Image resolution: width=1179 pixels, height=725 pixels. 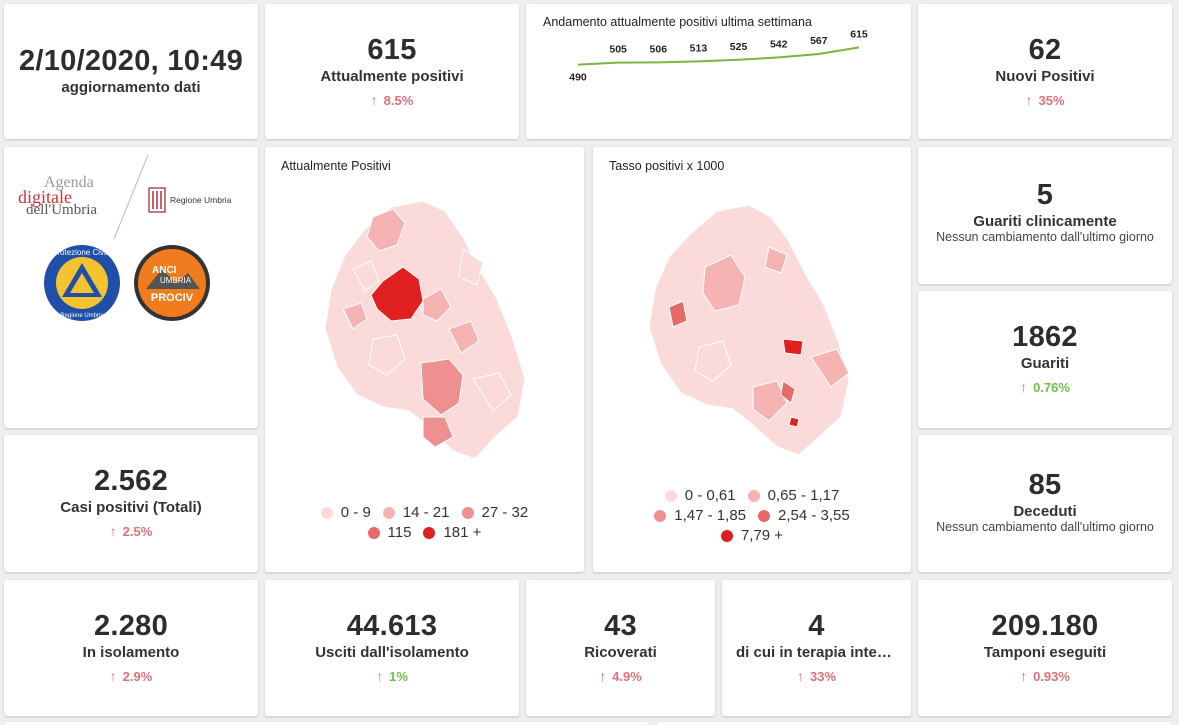 I want to click on kpi-terapia-intensiva: 4 di cui in terapia intensiva ↑ 33%, so click(x=816, y=648).